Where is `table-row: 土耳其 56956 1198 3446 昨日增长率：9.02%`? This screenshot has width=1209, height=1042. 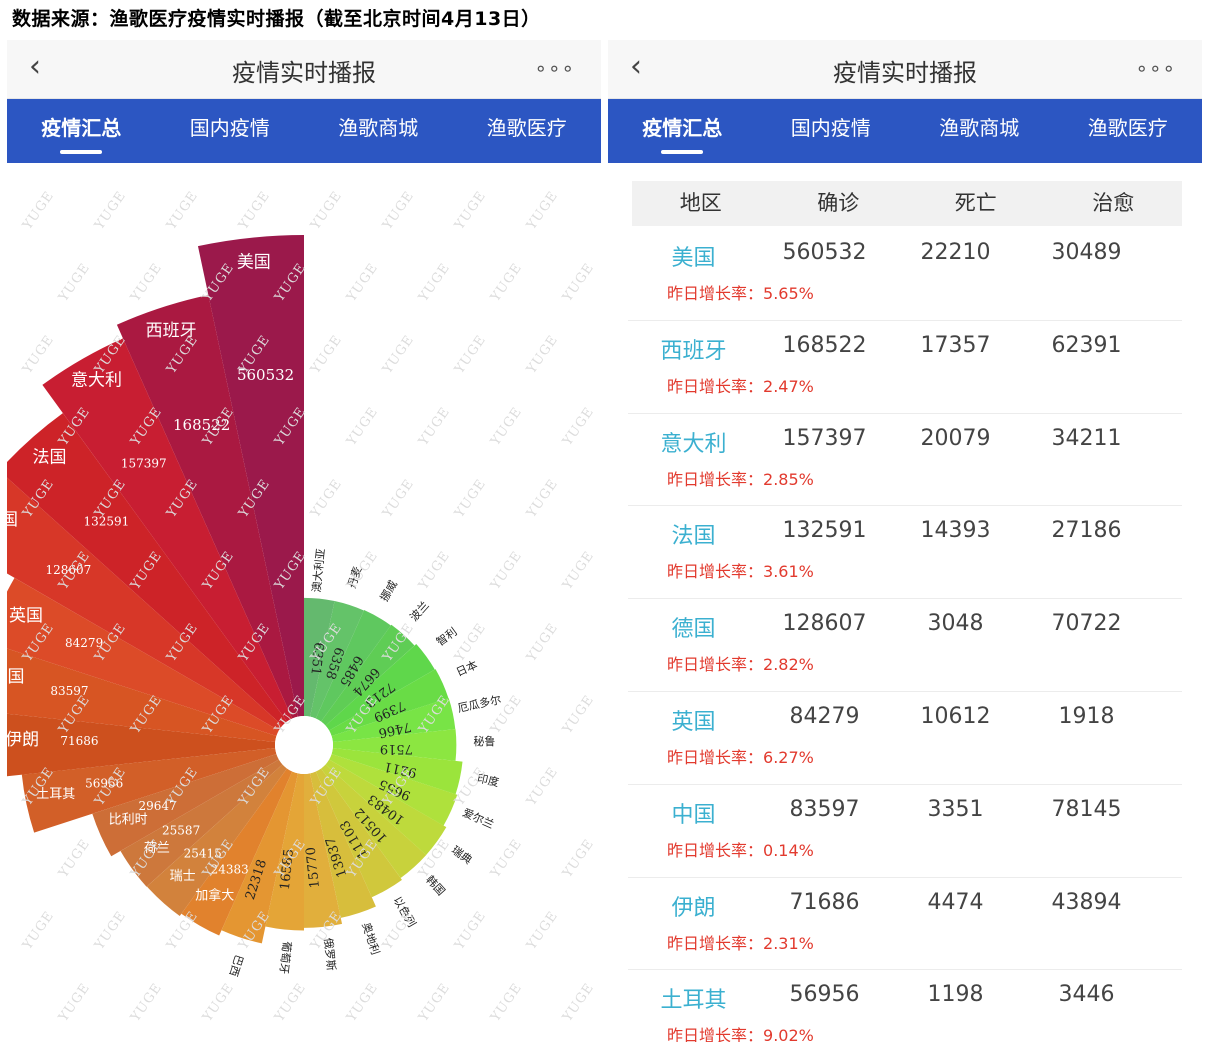 table-row: 土耳其 56956 1198 3446 昨日增长率：9.02% is located at coordinates (905, 1006).